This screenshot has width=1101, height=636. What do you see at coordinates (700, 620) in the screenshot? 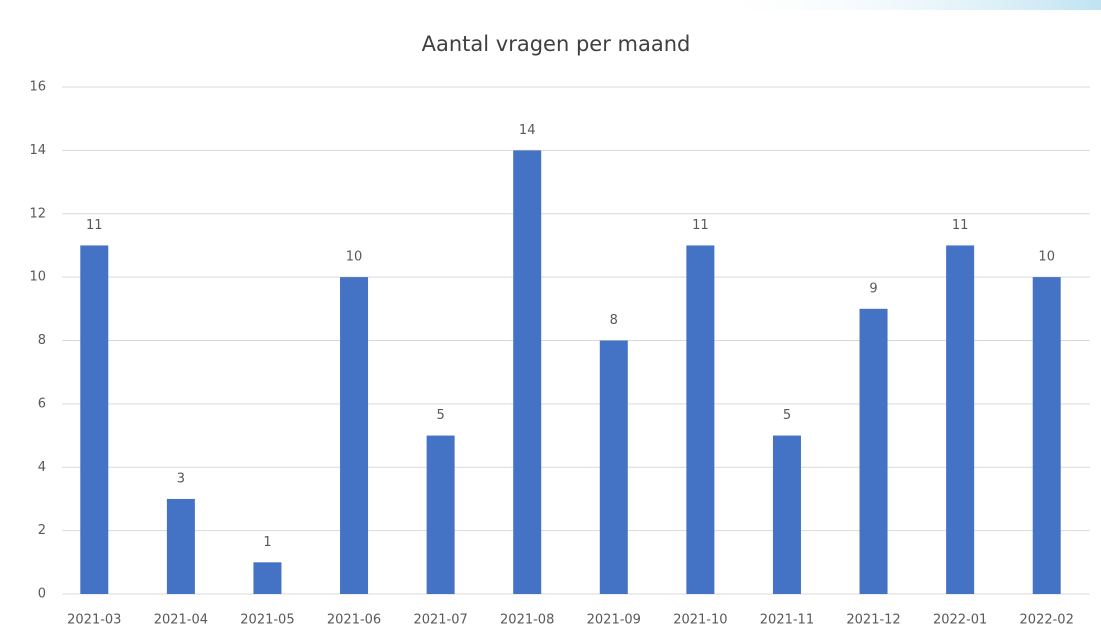
I see `x-tick-label: 2021-10` at bounding box center [700, 620].